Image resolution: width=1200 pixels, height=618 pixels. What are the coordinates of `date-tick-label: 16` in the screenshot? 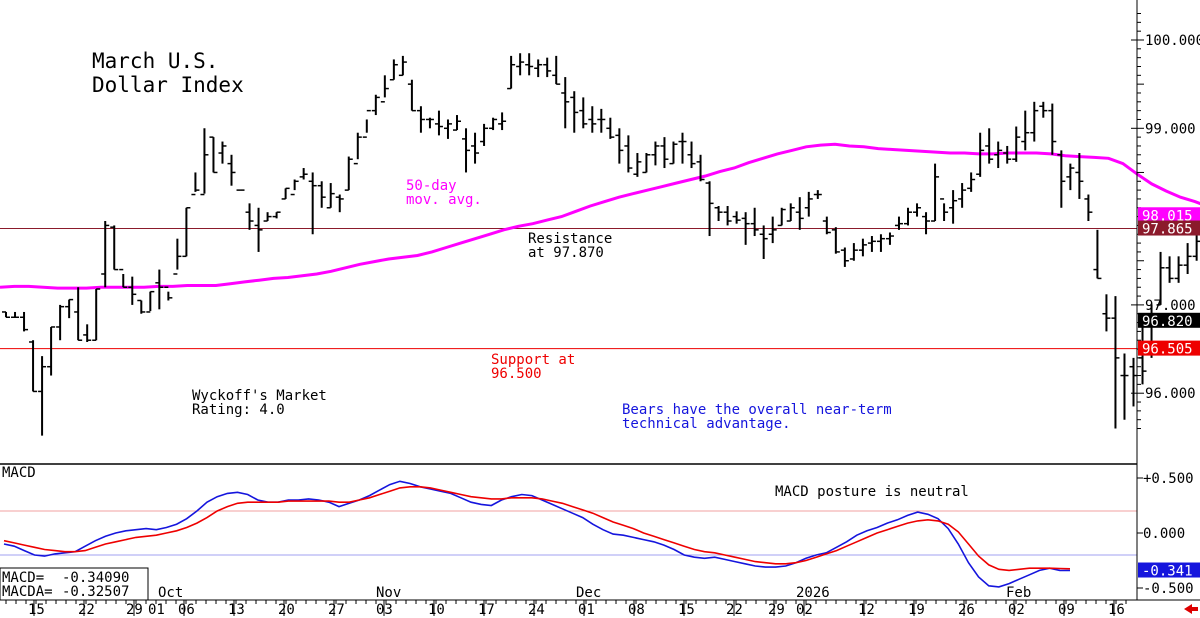 It's located at (1116, 610).